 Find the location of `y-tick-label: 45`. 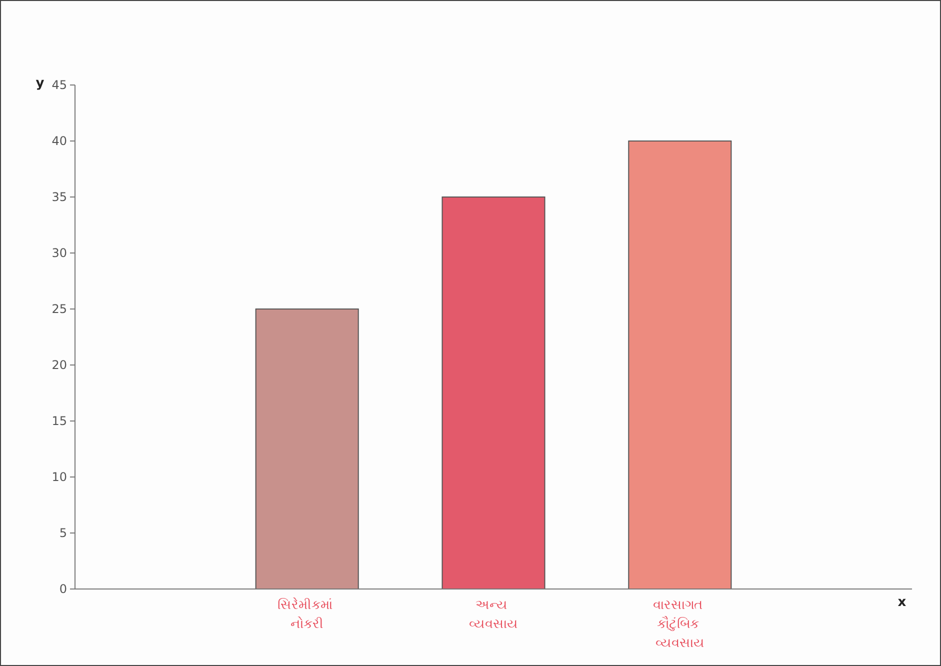

y-tick-label: 45 is located at coordinates (59, 85).